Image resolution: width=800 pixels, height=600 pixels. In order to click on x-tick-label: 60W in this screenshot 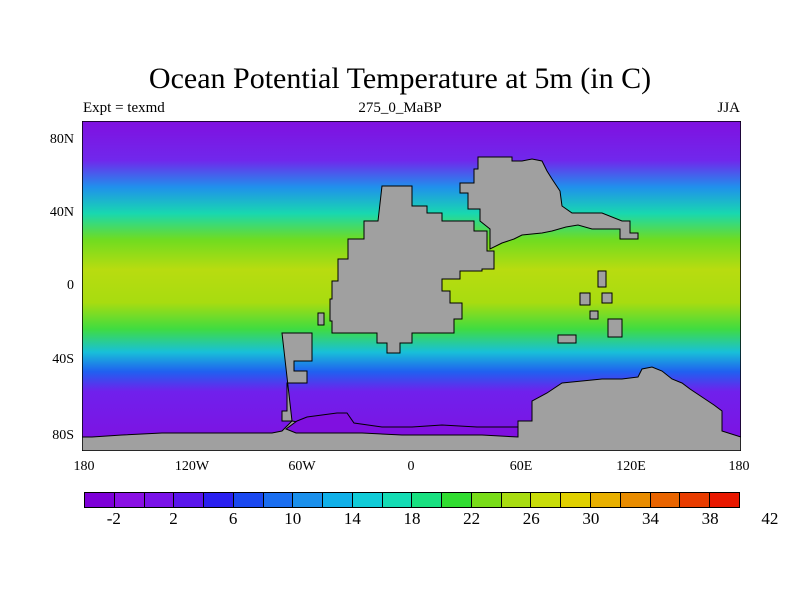, I will do `click(302, 466)`.